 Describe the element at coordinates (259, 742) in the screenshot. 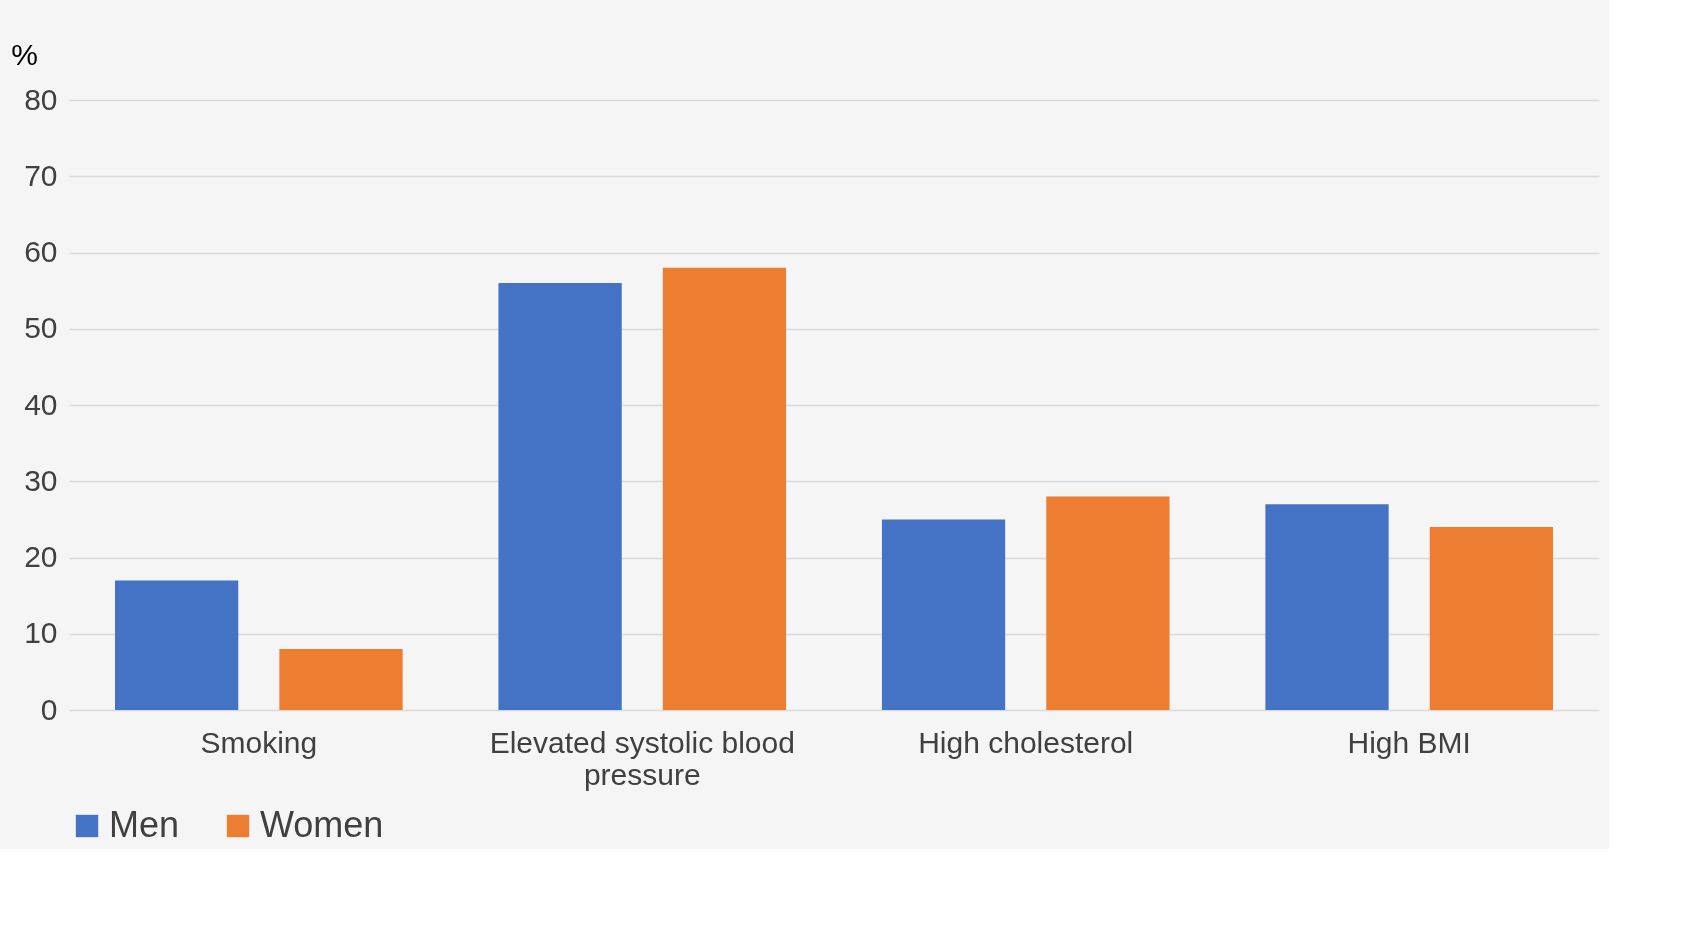

I see `x-tick-label: Smoking` at that location.